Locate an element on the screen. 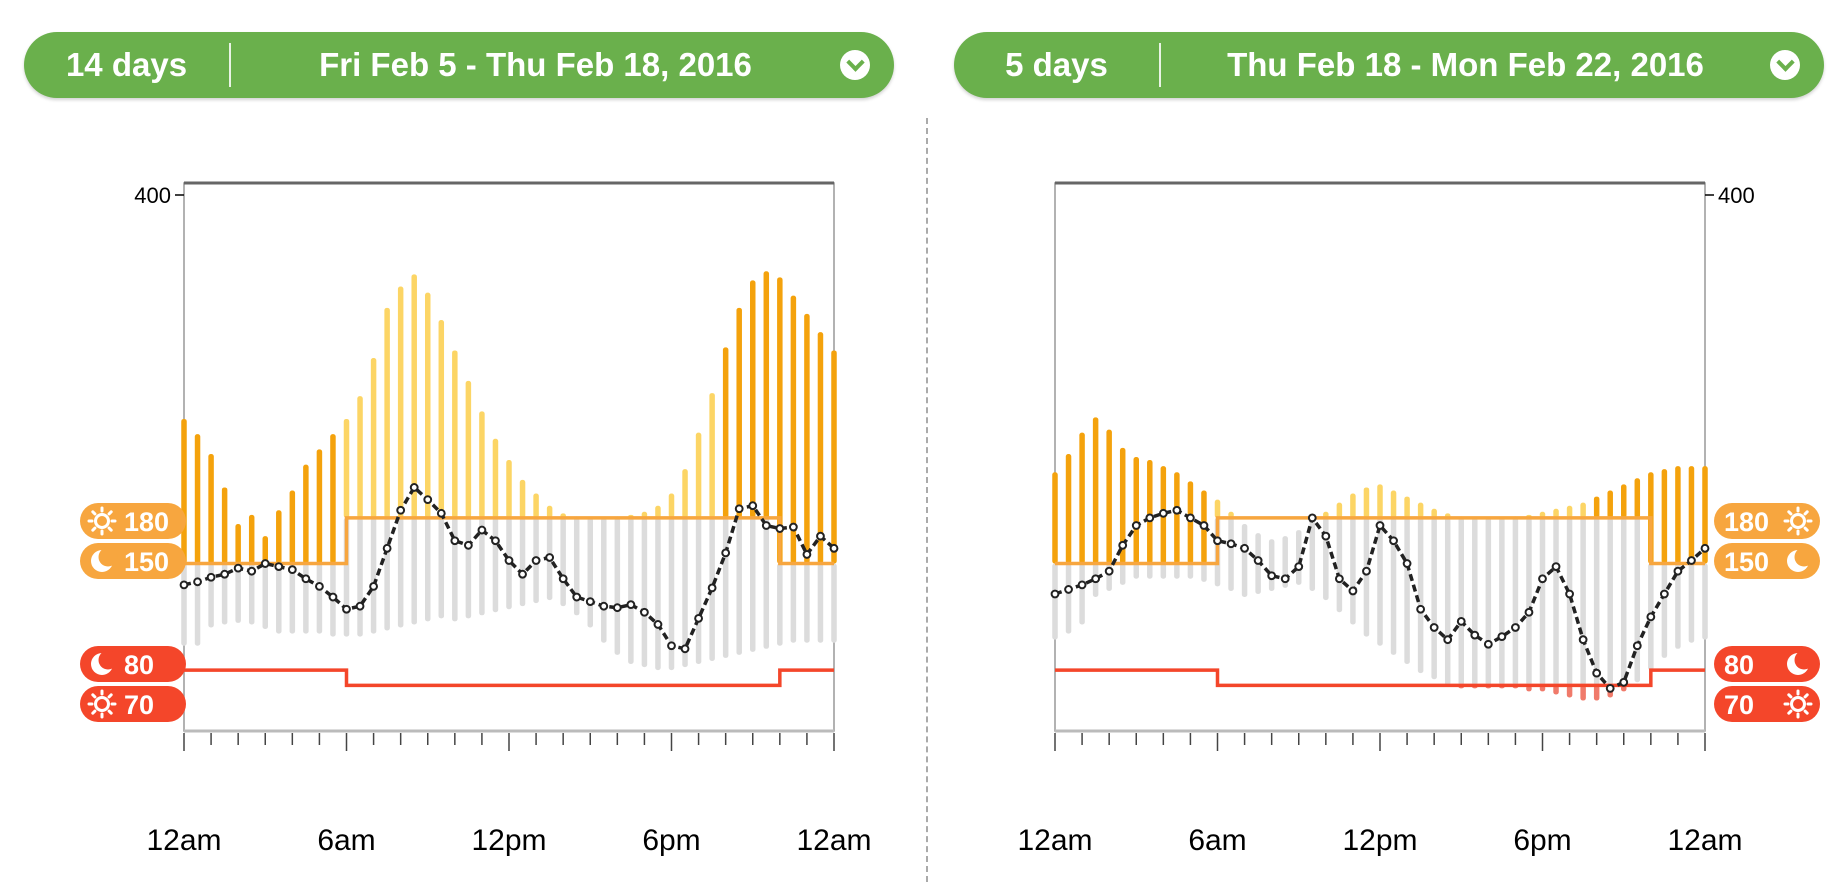  x-tick-label: 6pm is located at coordinates (671, 840).